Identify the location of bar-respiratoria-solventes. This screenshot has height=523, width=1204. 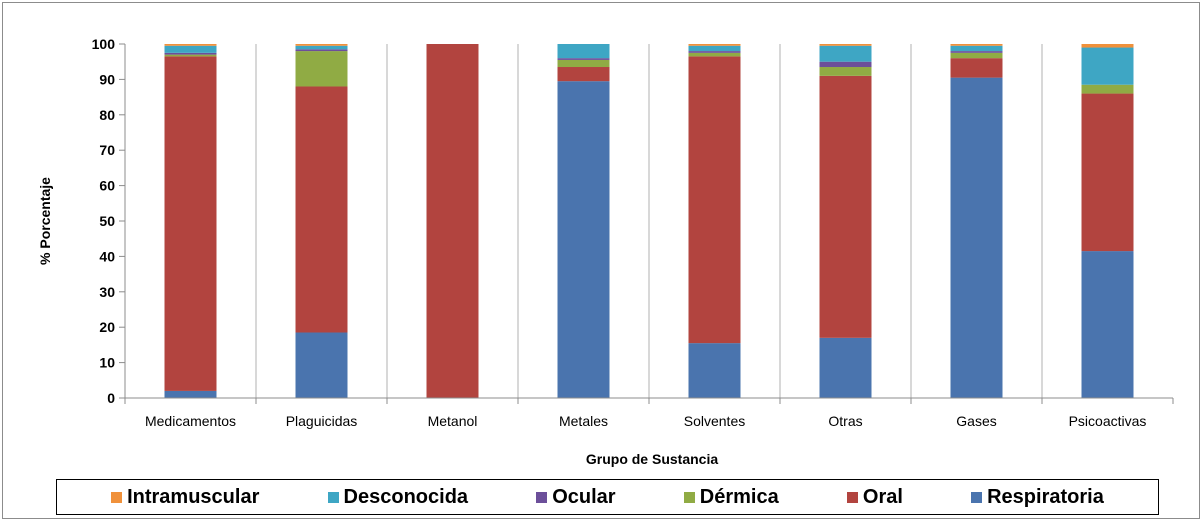
(714, 370).